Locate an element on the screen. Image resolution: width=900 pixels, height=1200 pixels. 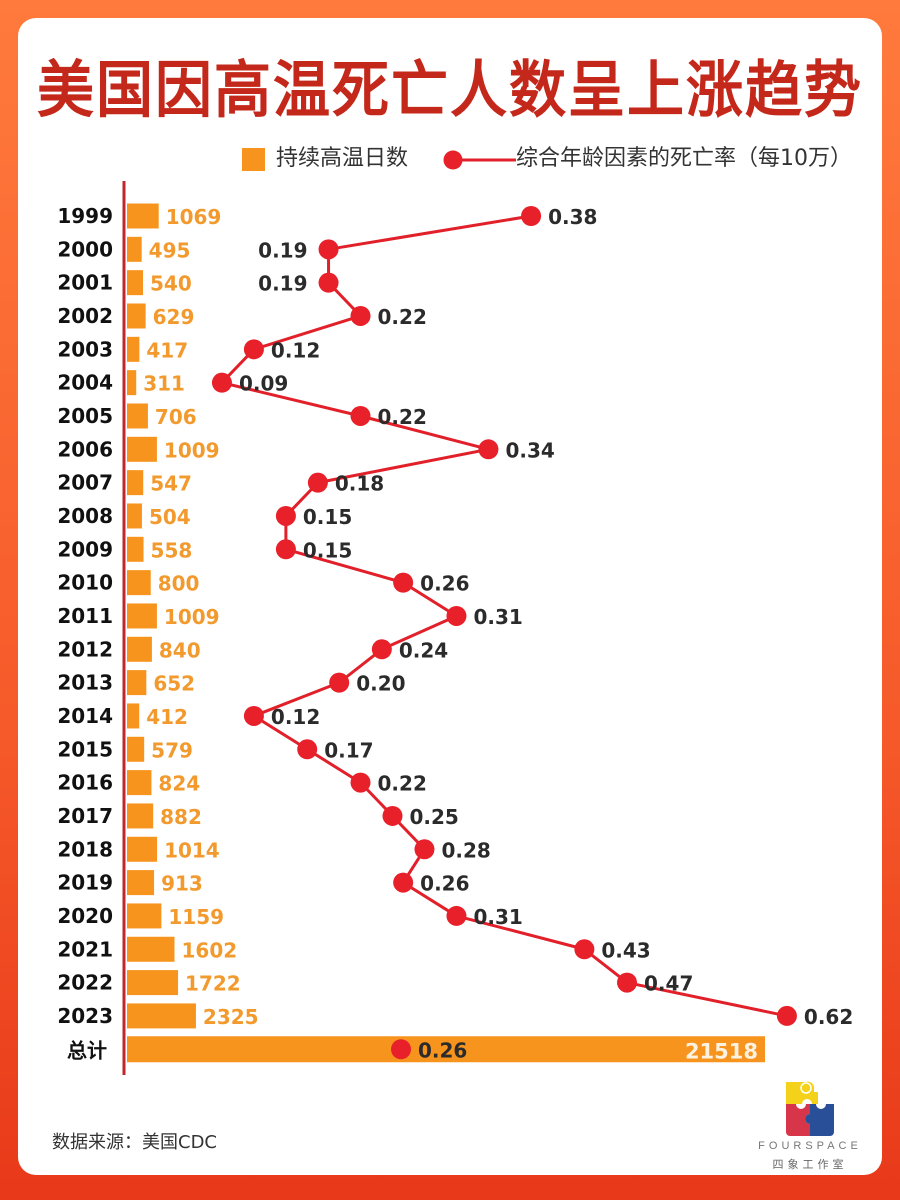
total-days-label: 21518 is located at coordinates (721, 1051).